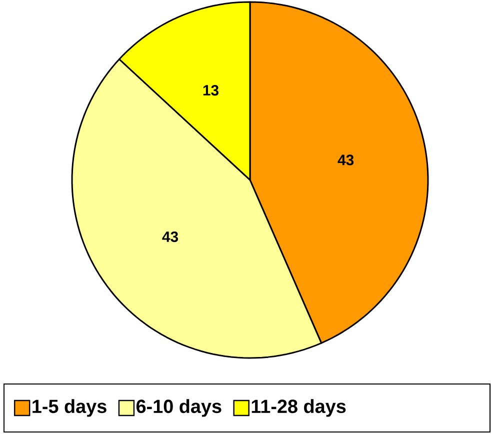  I want to click on data-label: 13, so click(211, 90).